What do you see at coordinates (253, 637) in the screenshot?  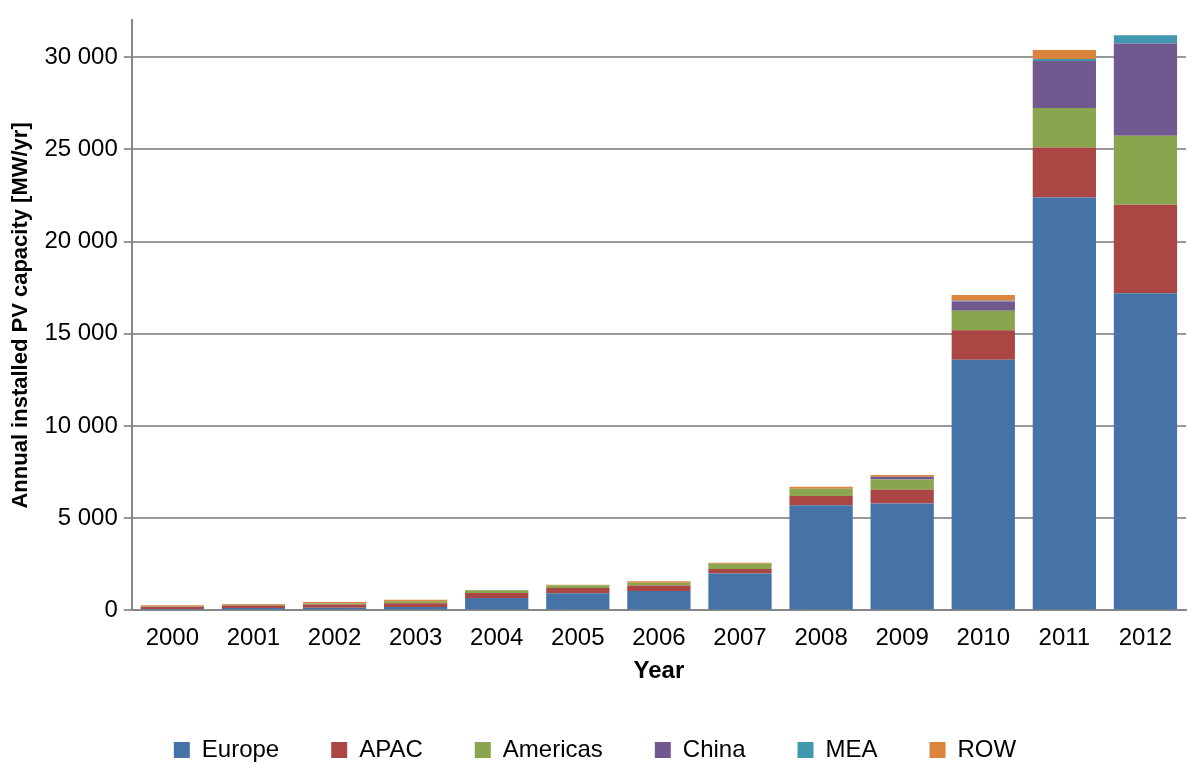 I see `x-tick-label: 2001` at bounding box center [253, 637].